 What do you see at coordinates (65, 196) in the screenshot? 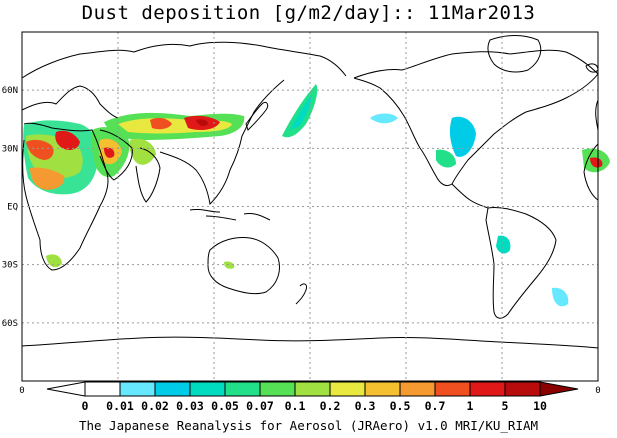
I see `coast-africa` at bounding box center [65, 196].